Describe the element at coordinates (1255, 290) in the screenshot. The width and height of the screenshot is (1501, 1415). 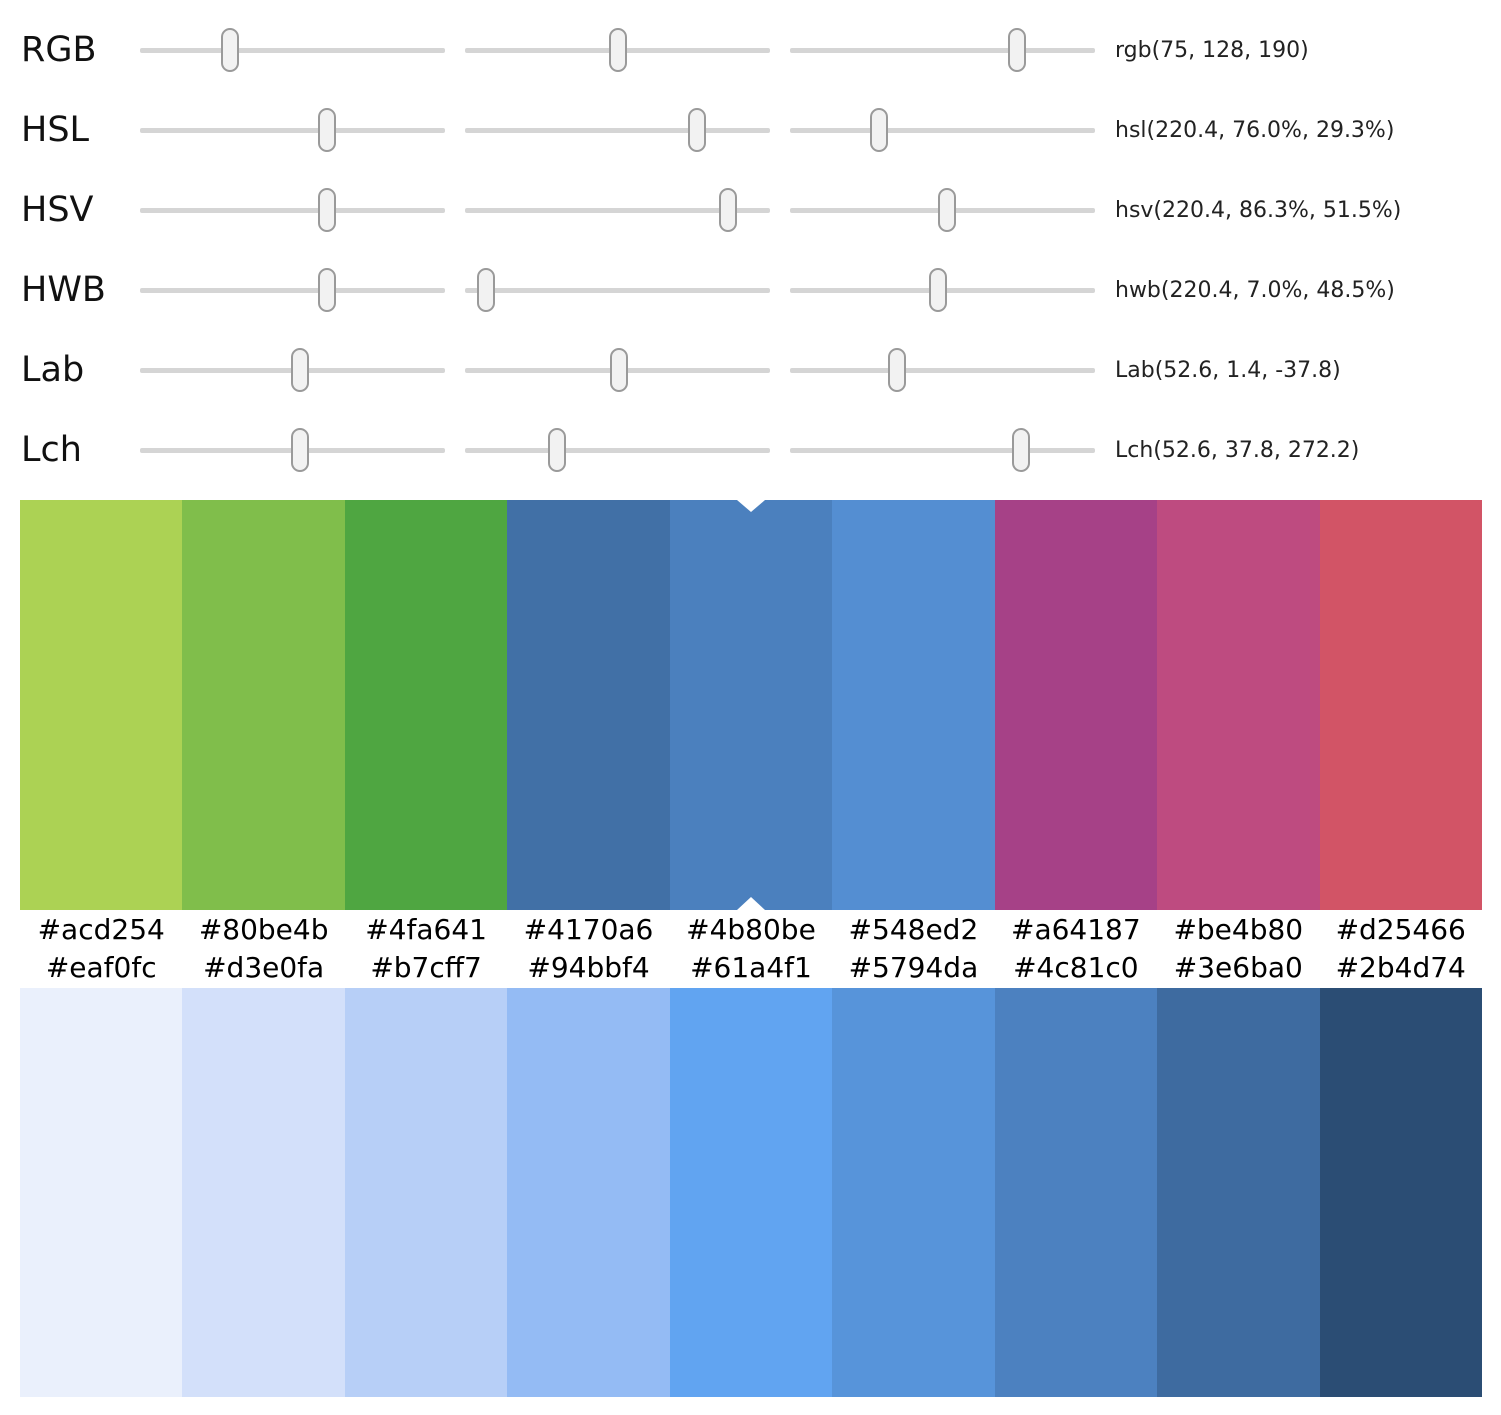
I see `color-value-text: hwb(220.4, 7.0%, 48.5%)` at that location.